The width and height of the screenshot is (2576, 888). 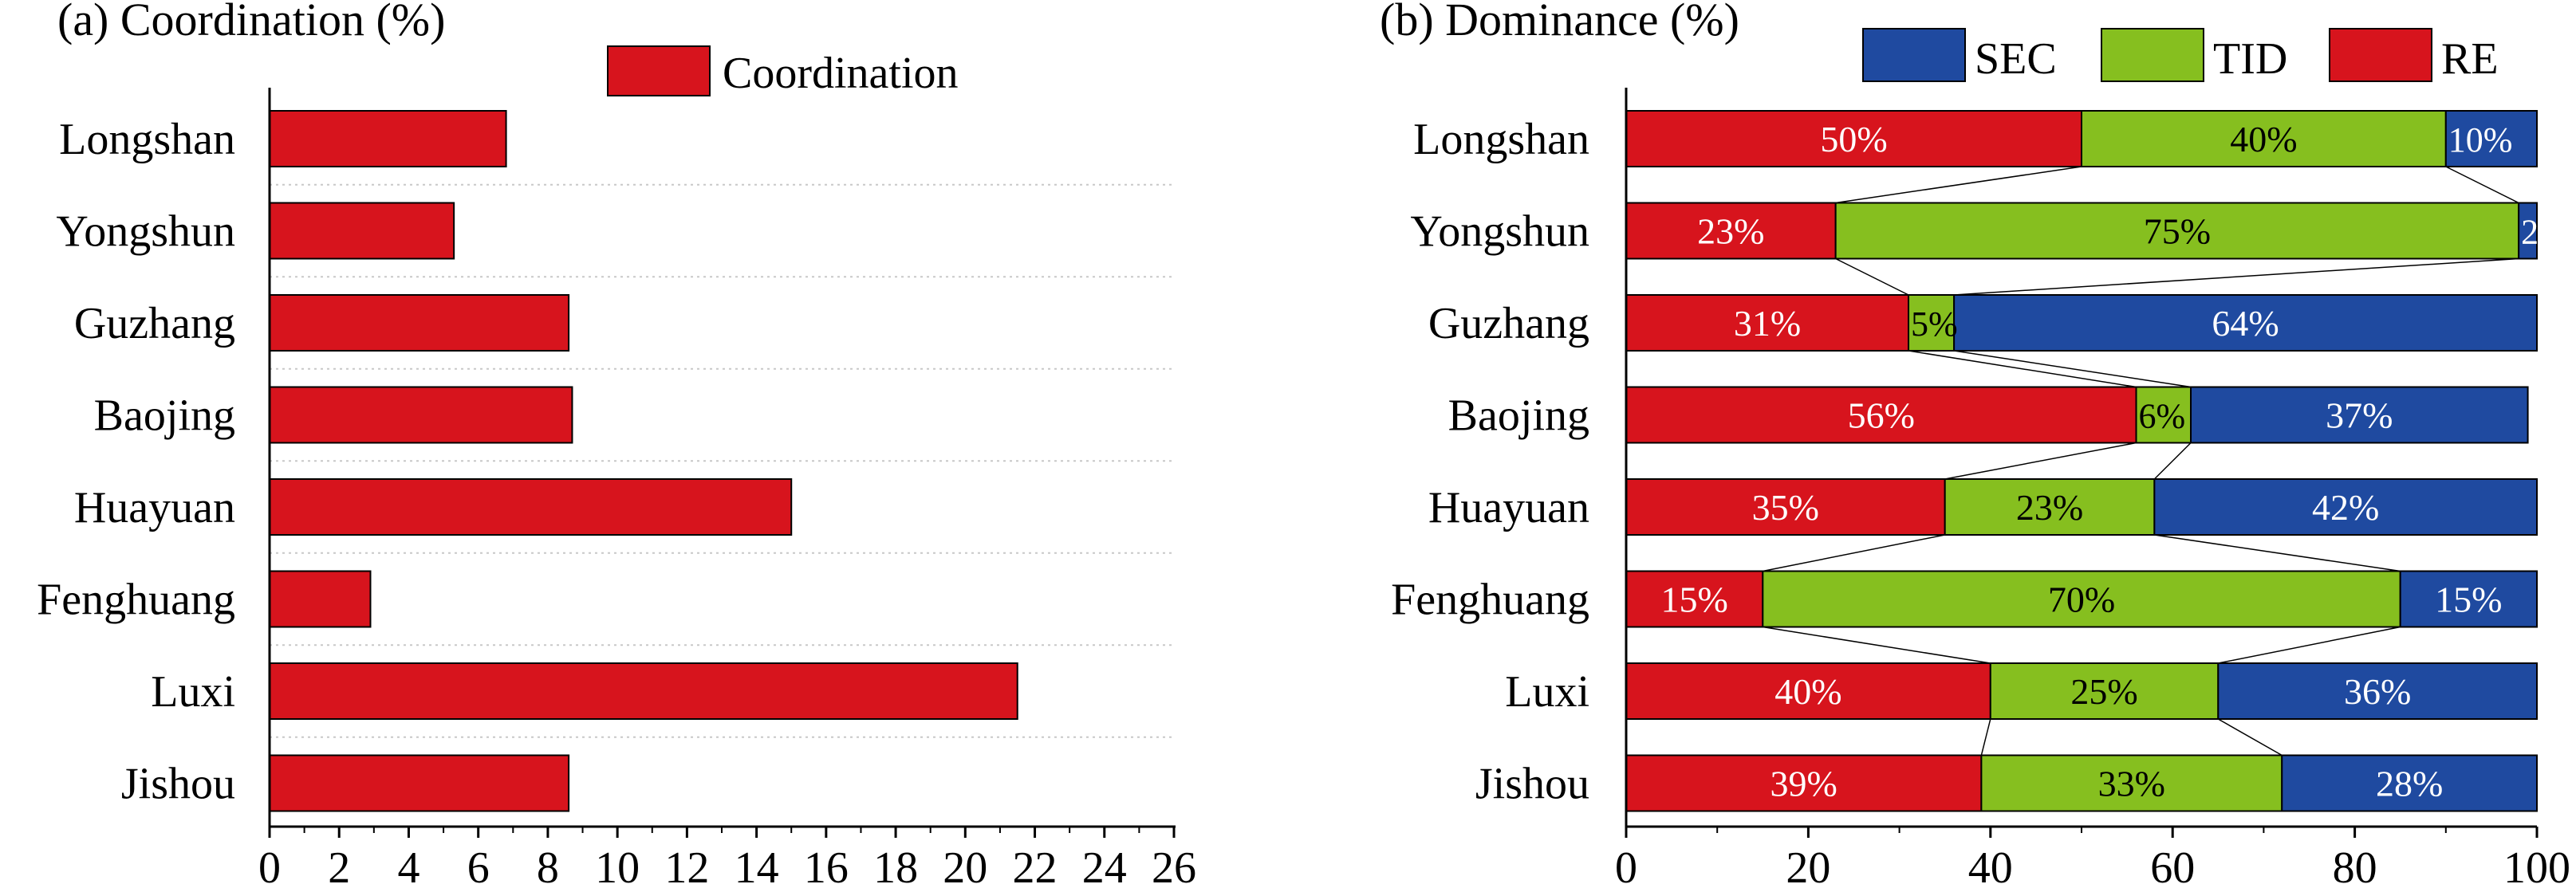 I want to click on data-label-sec-guzhang: 64%, so click(x=2245, y=323).